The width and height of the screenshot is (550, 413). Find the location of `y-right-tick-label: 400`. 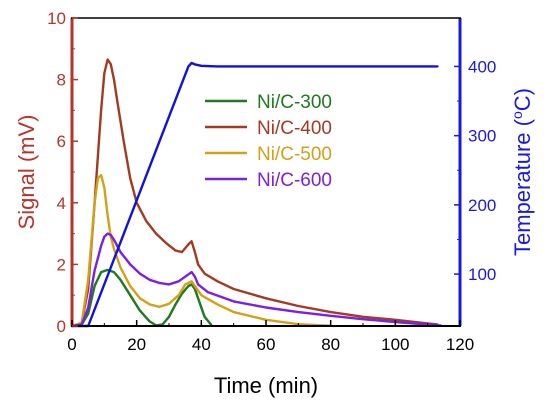

y-right-tick-label: 400 is located at coordinates (482, 66).